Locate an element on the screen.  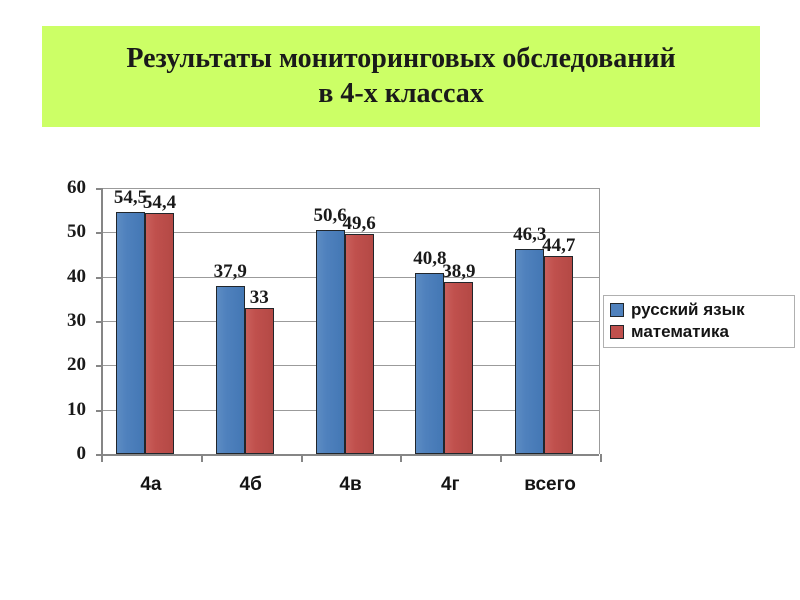
y-axis-tick-label: 30 is located at coordinates (76, 320).